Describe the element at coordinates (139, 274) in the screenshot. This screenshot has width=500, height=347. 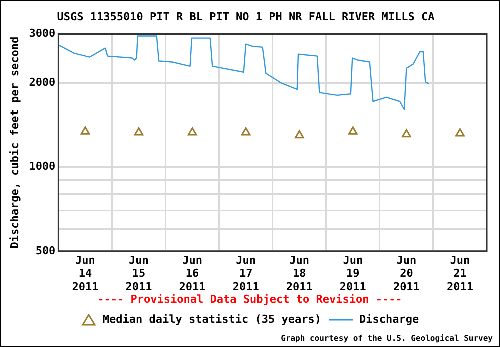
I see `x-tick-label: Jun 15 2011` at that location.